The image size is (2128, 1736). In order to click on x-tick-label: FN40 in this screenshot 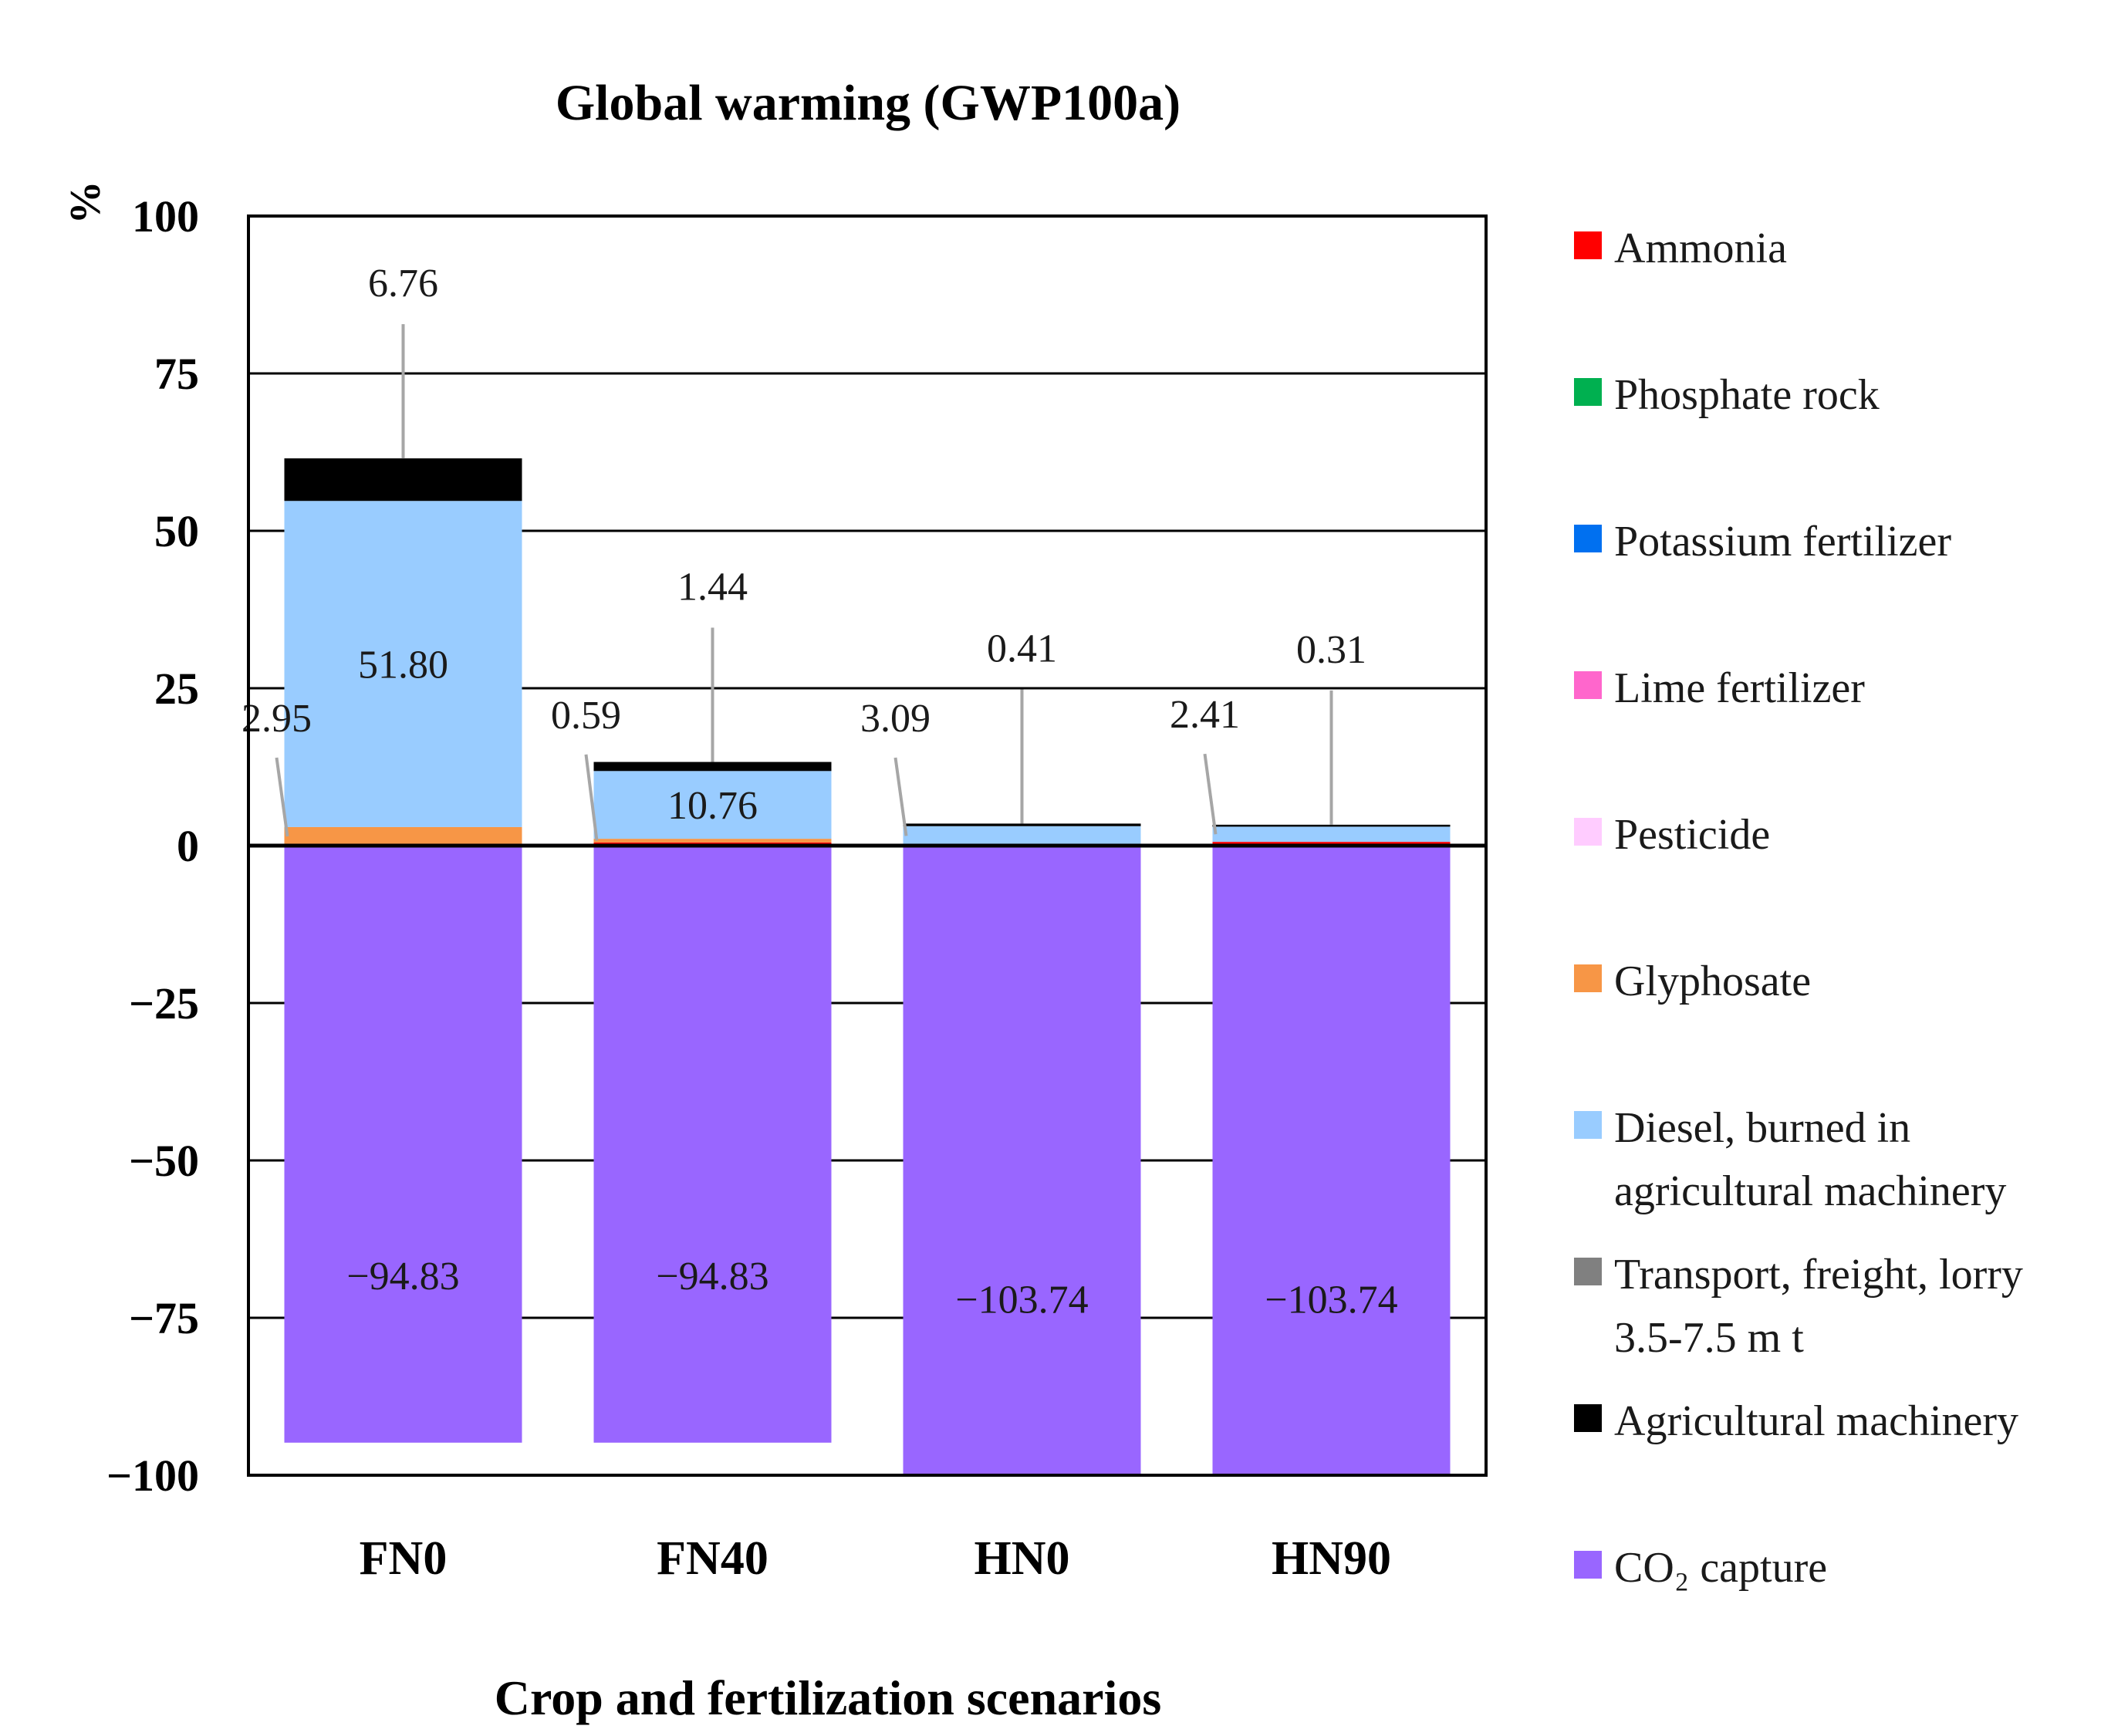, I will do `click(712, 1558)`.